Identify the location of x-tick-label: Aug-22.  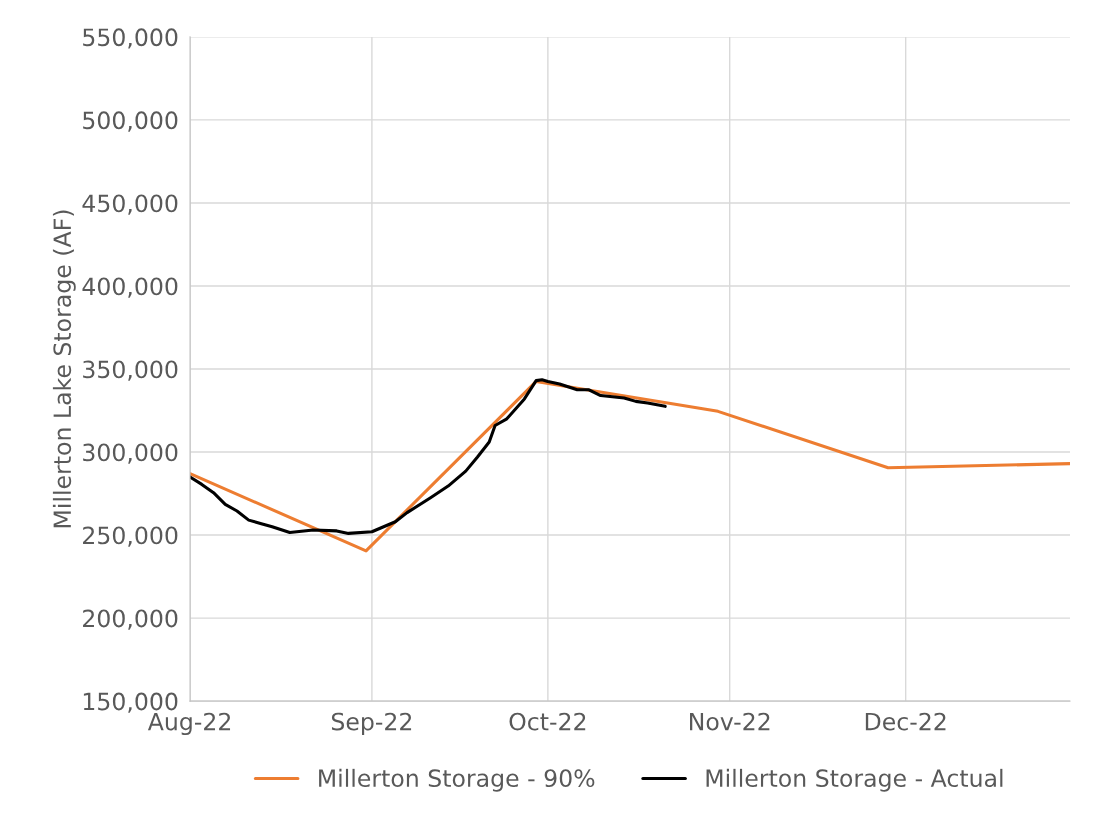
(189, 724).